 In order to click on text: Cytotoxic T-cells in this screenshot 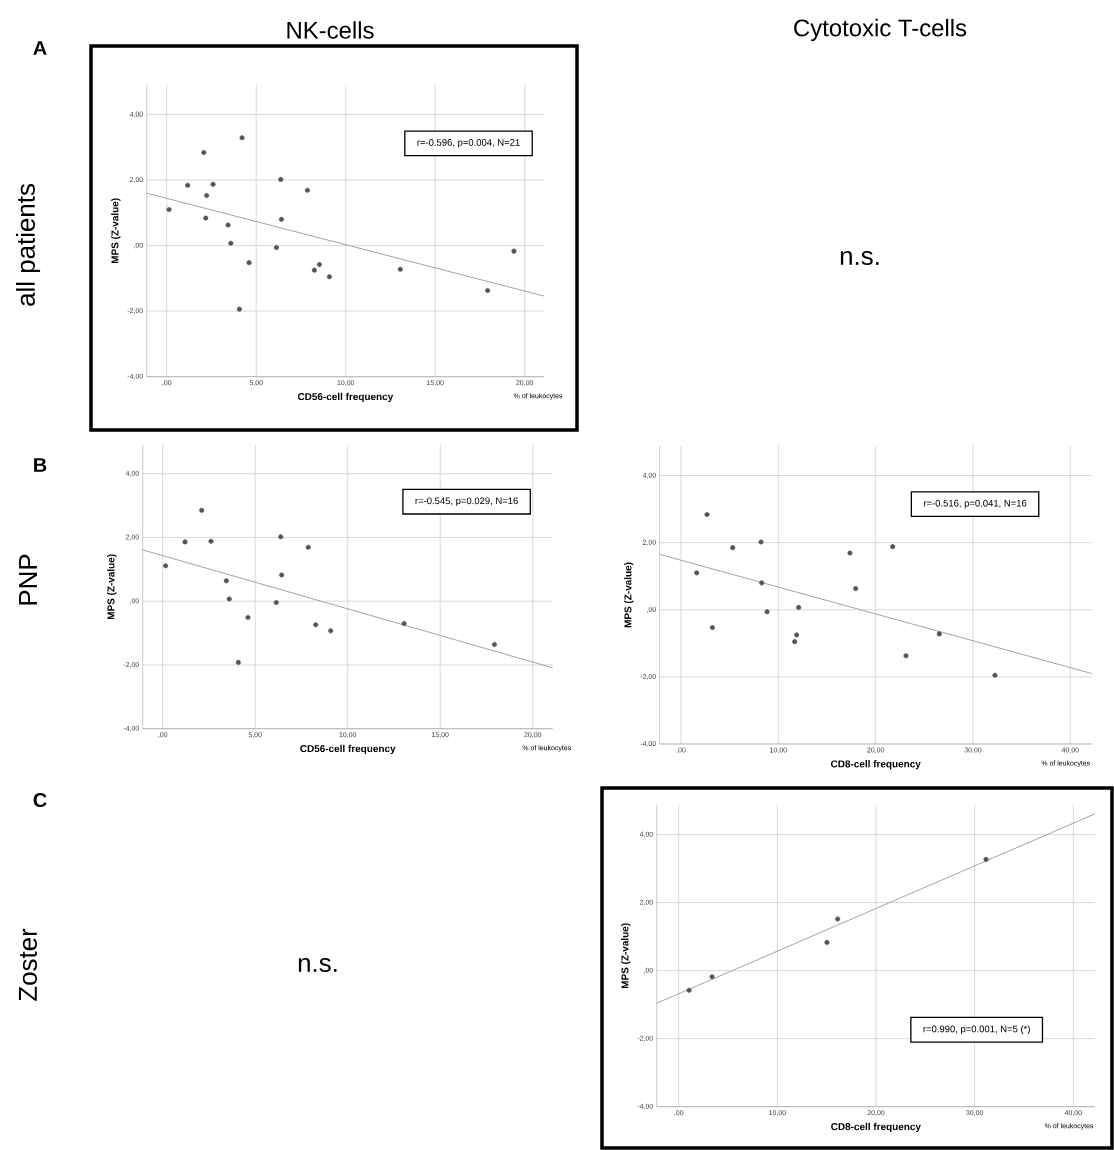, I will do `click(880, 30)`.